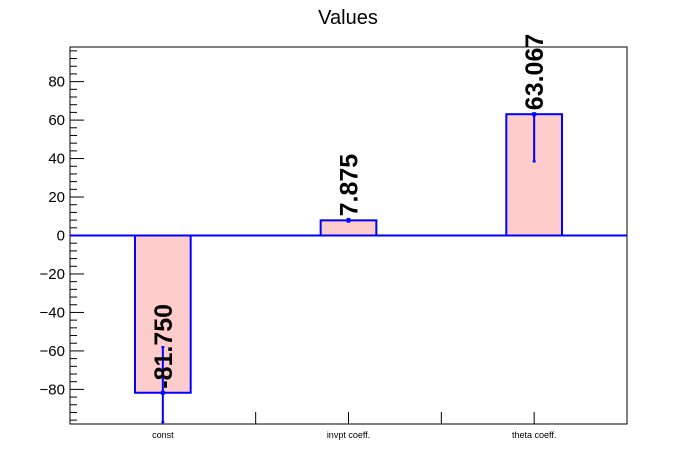  What do you see at coordinates (52, 312) in the screenshot?
I see `y-tick-label: −40` at bounding box center [52, 312].